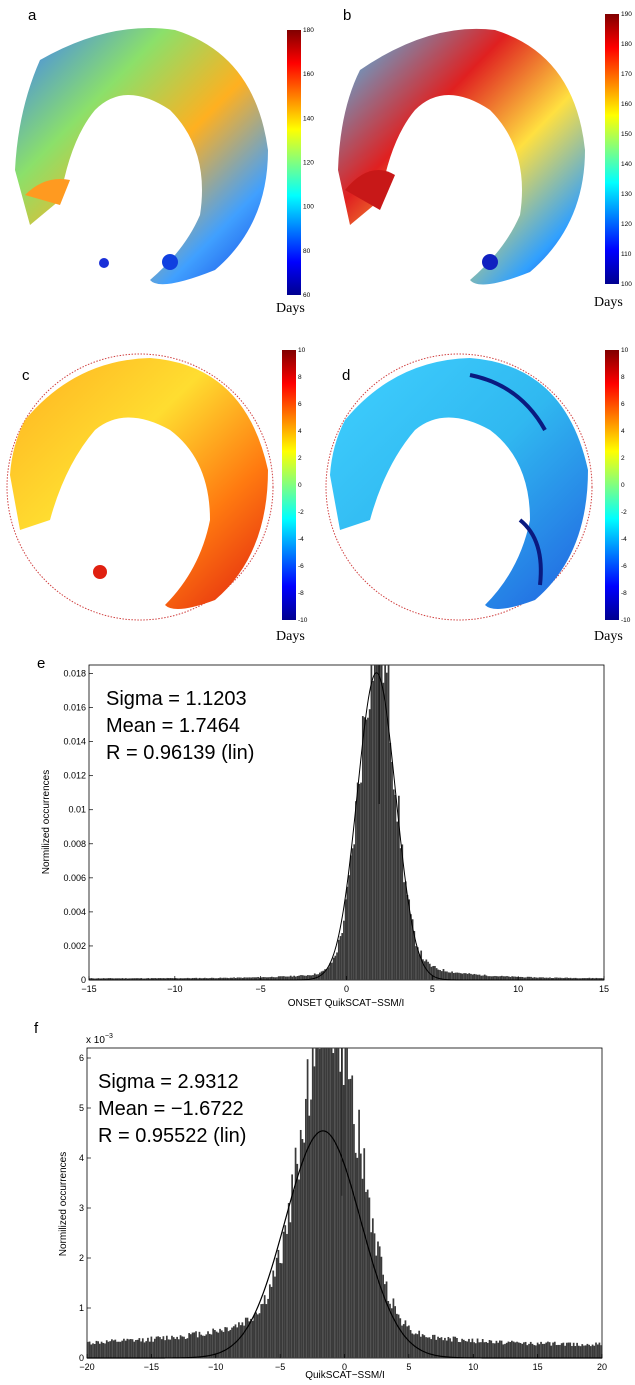 This screenshot has width=635, height=1385. I want to click on colorbar-tick-label: -4, so click(301, 539).